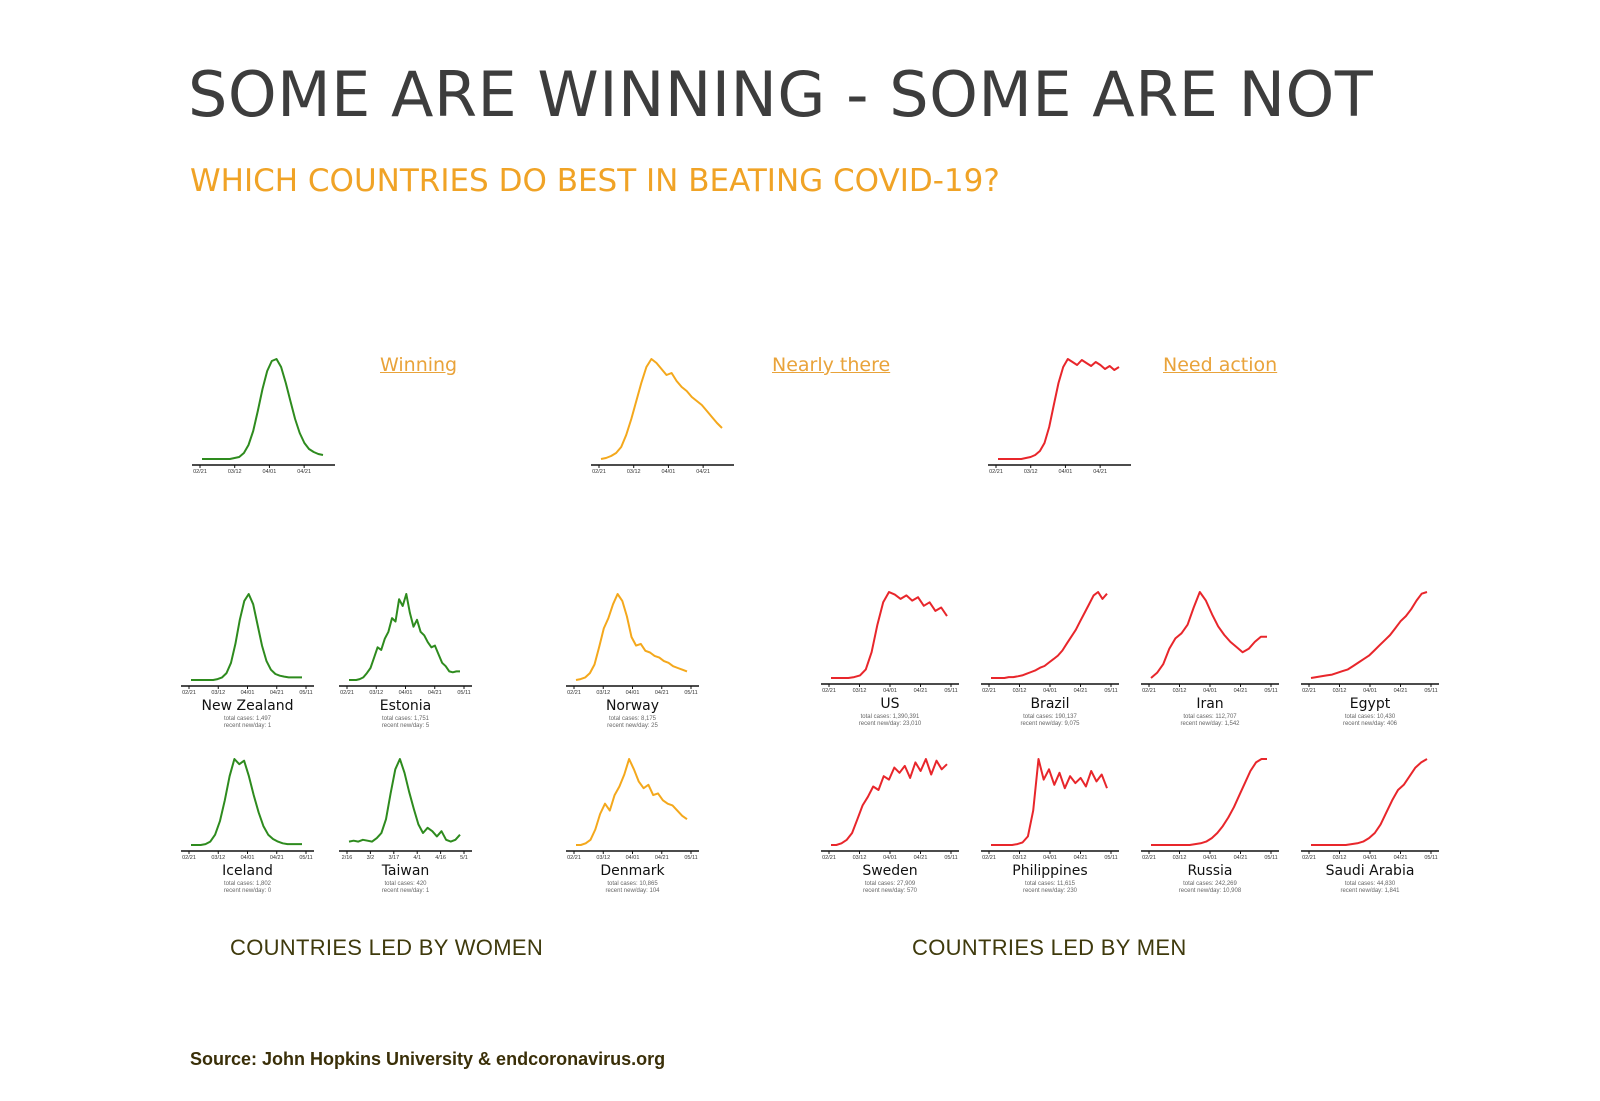  Describe the element at coordinates (270, 472) in the screenshot. I see `x-tick-label-winning: 04/01` at that location.